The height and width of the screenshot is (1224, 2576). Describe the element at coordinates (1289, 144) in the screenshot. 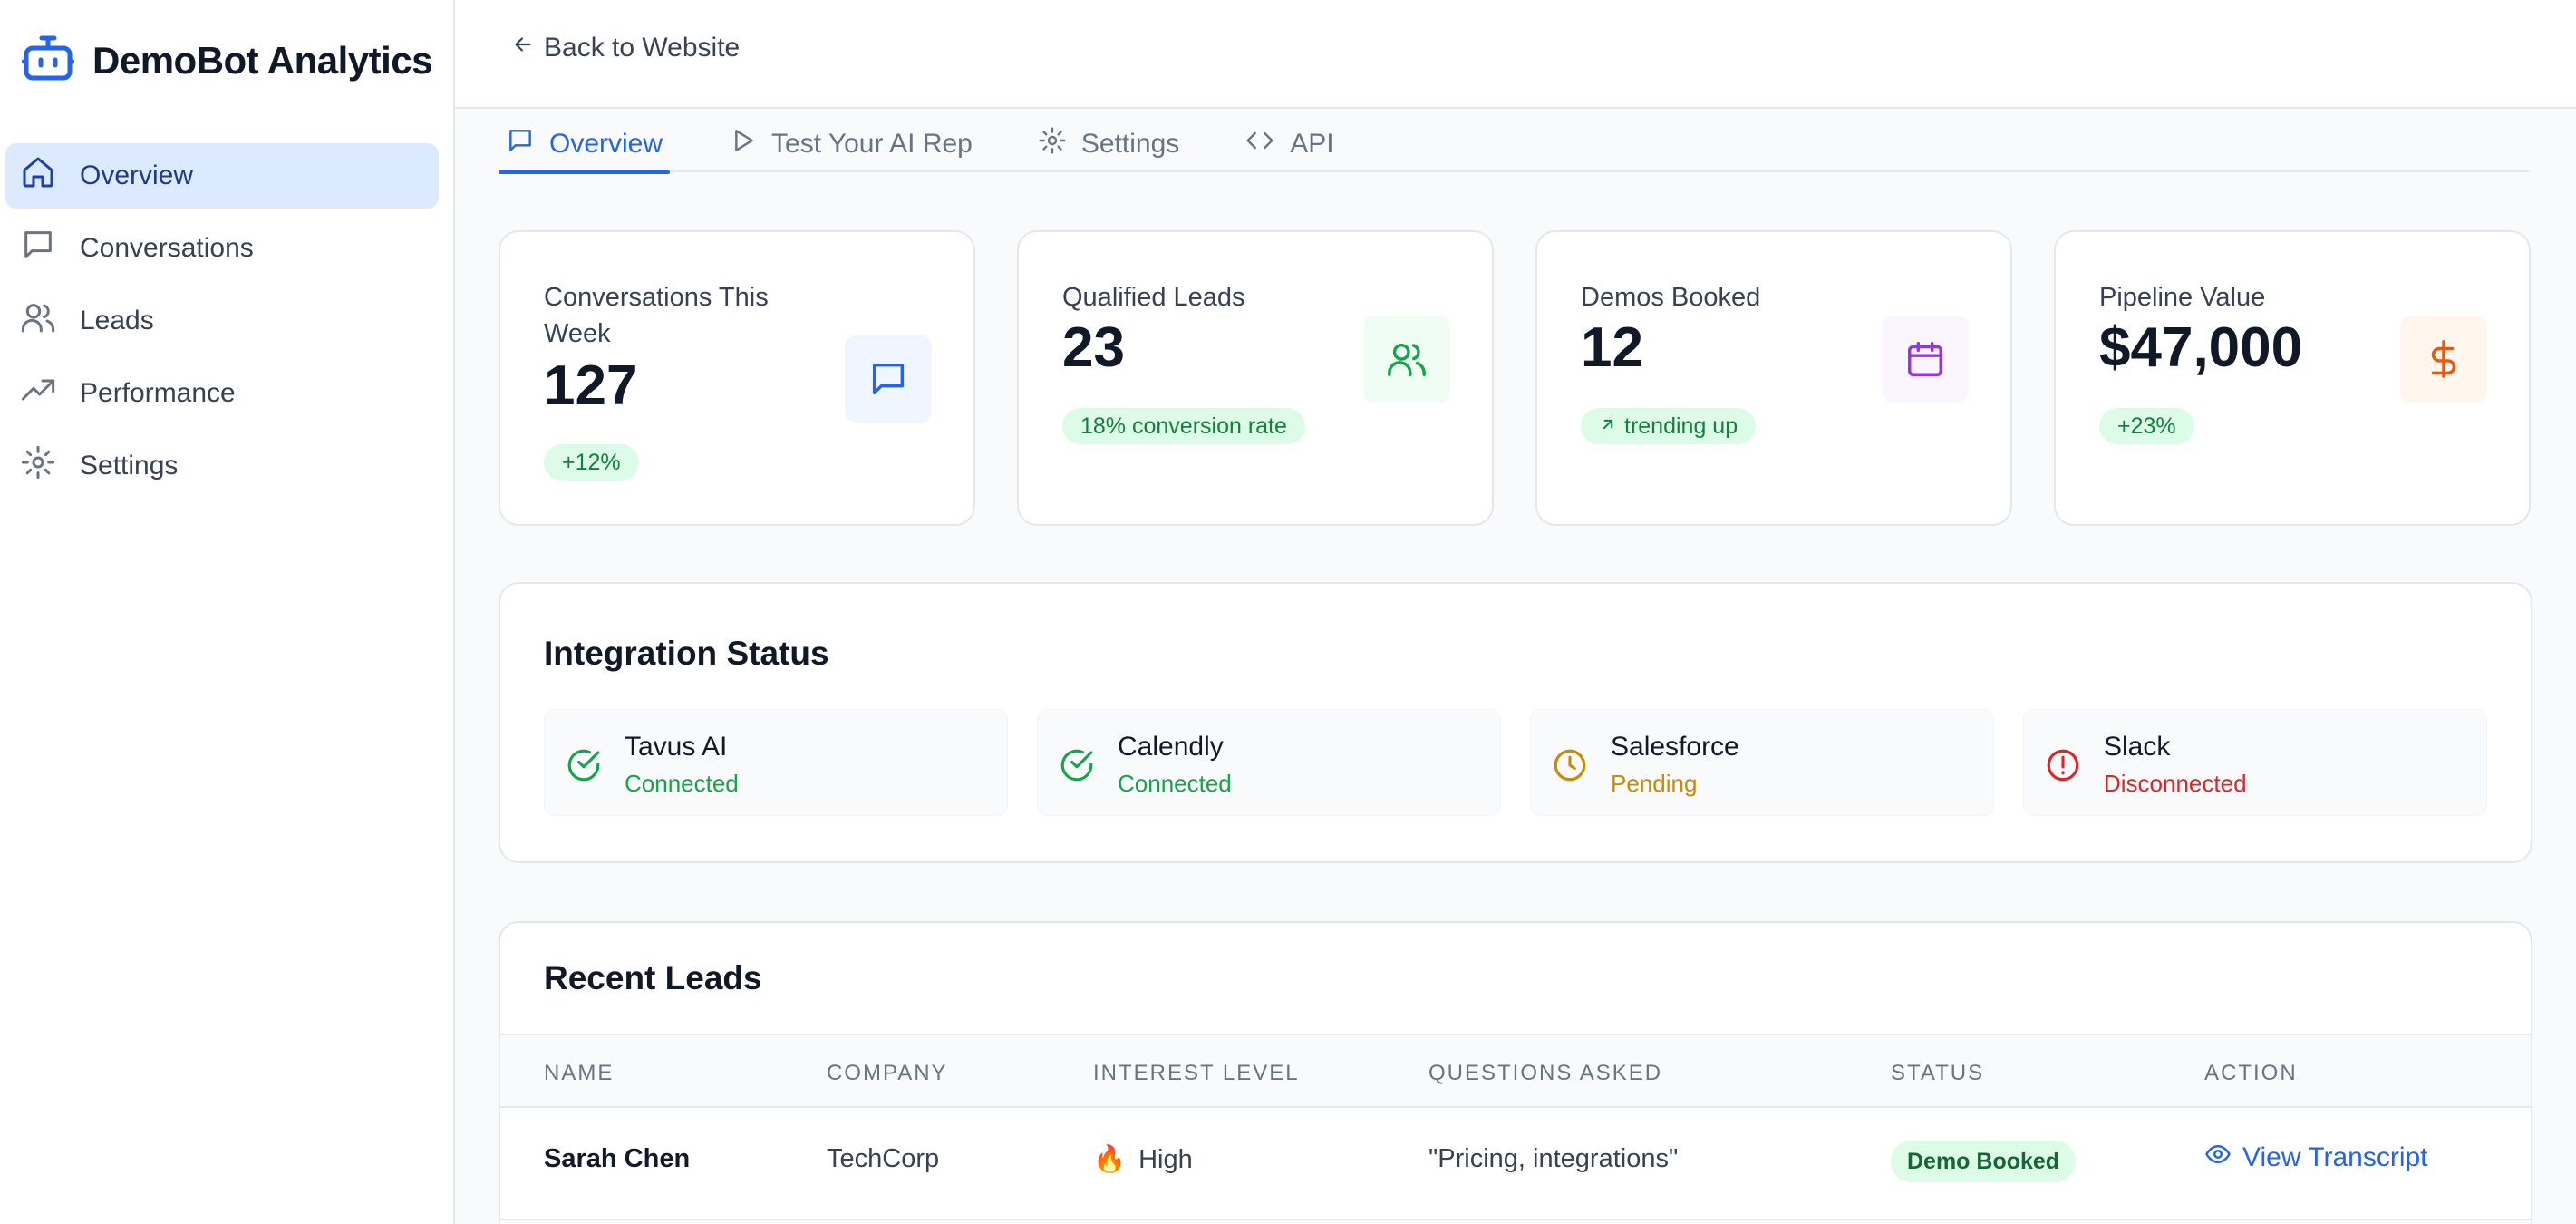

I see `tab-api: API` at that location.